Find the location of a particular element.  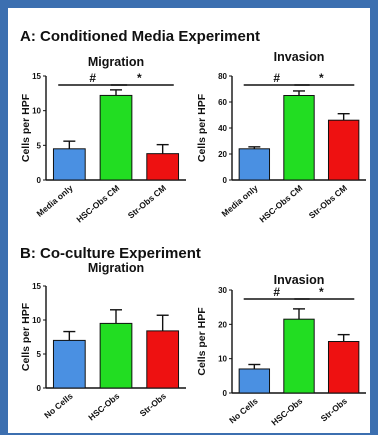

y-tick-label: 80 is located at coordinates (222, 76).